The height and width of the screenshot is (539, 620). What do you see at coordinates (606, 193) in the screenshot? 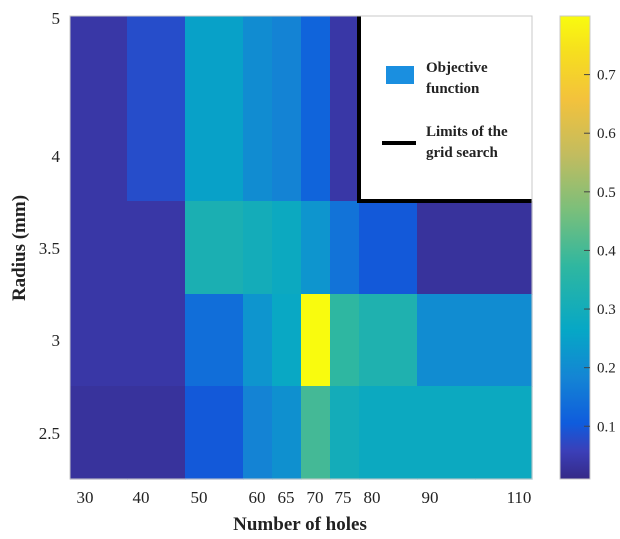
I see `colorbar-tick-label: 0.5` at bounding box center [606, 193].